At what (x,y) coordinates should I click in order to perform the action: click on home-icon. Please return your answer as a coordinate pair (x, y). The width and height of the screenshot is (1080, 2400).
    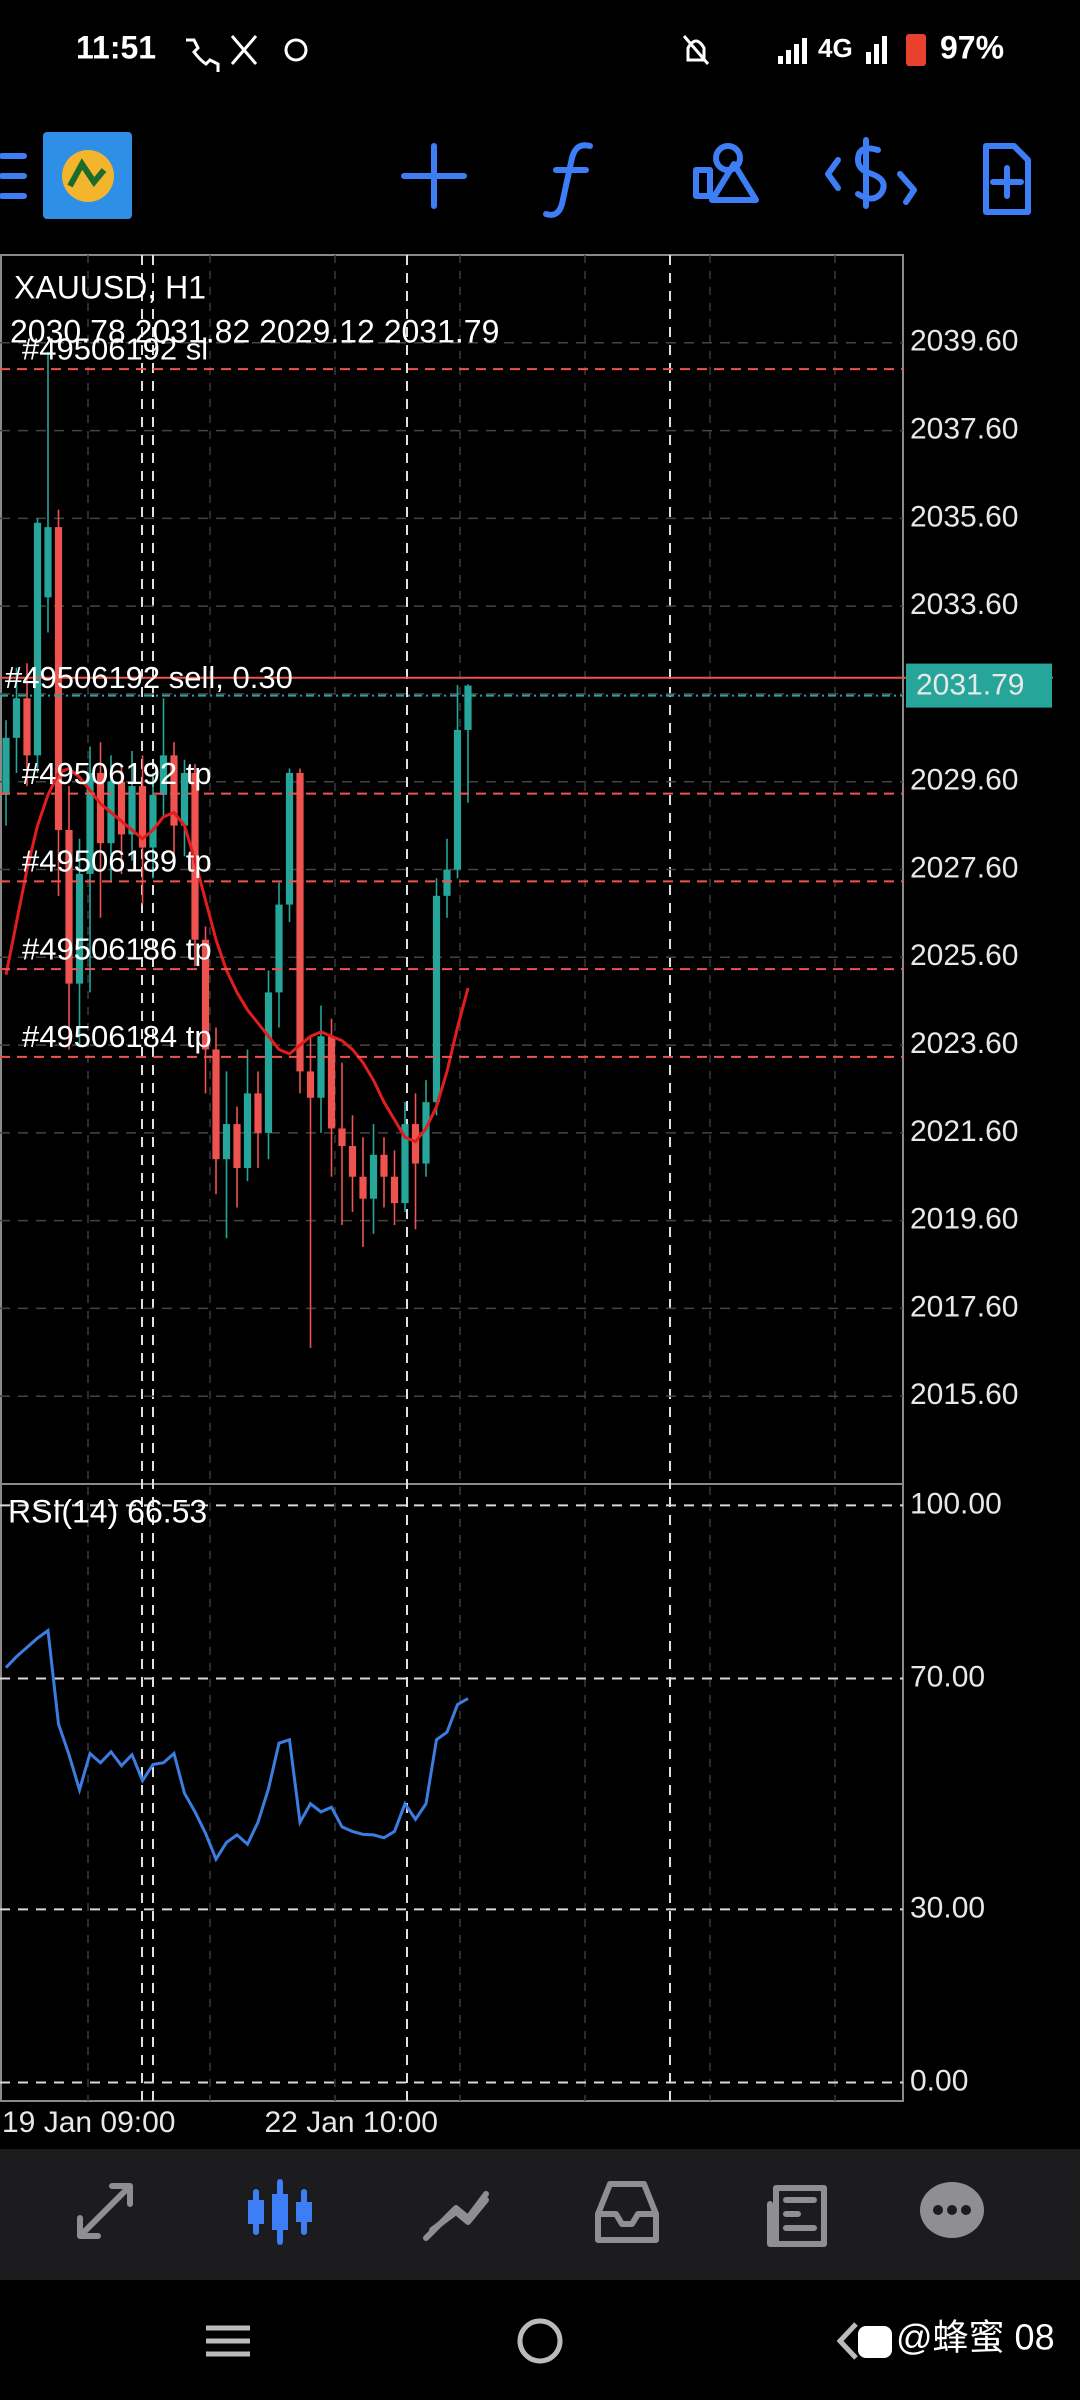
    Looking at the image, I should click on (540, 2341).